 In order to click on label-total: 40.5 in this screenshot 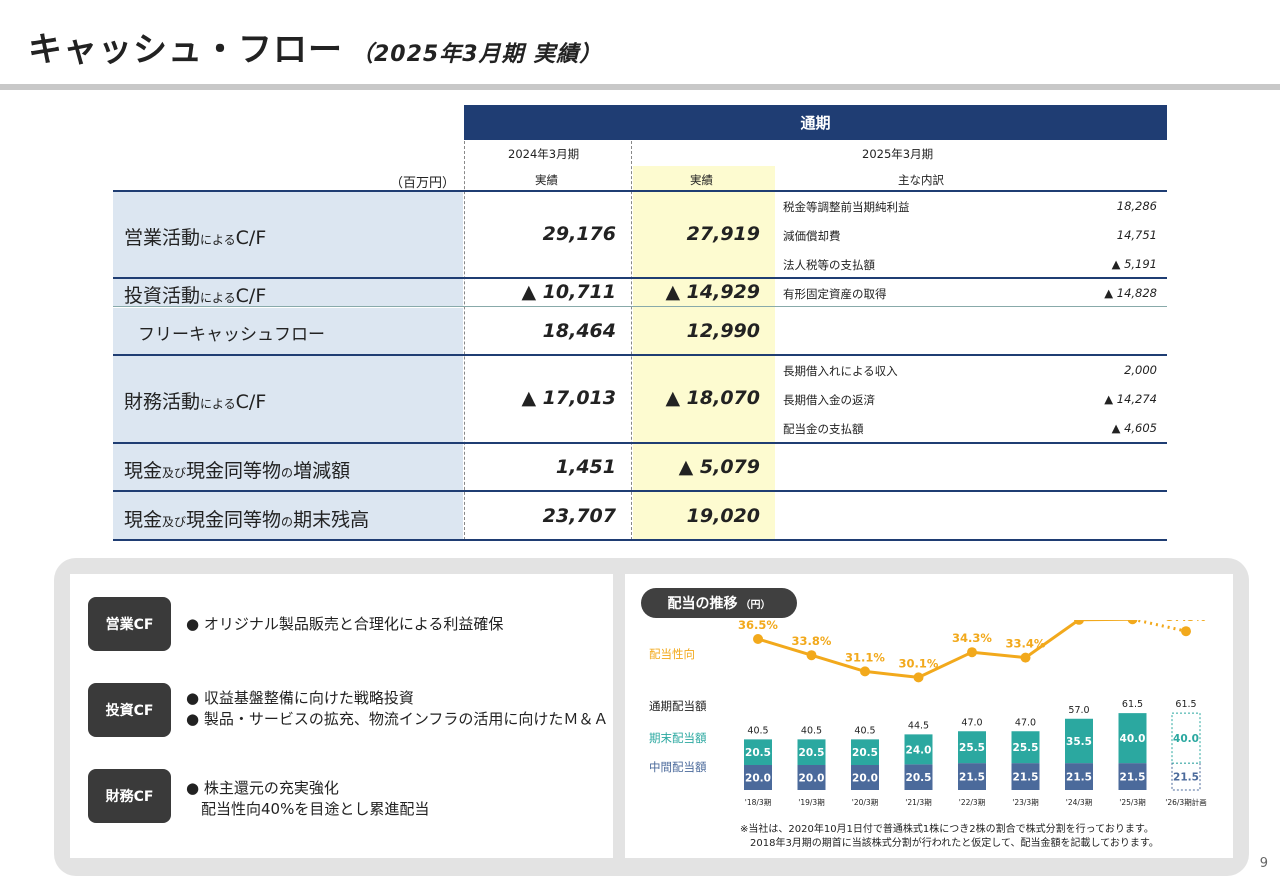, I will do `click(864, 730)`.